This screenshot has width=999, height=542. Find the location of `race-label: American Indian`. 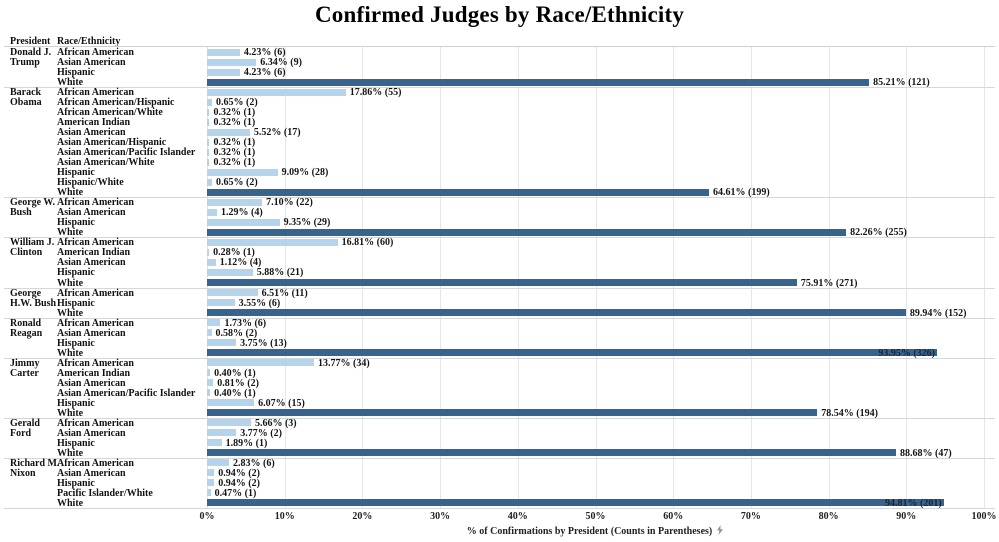

race-label: American Indian is located at coordinates (94, 253).